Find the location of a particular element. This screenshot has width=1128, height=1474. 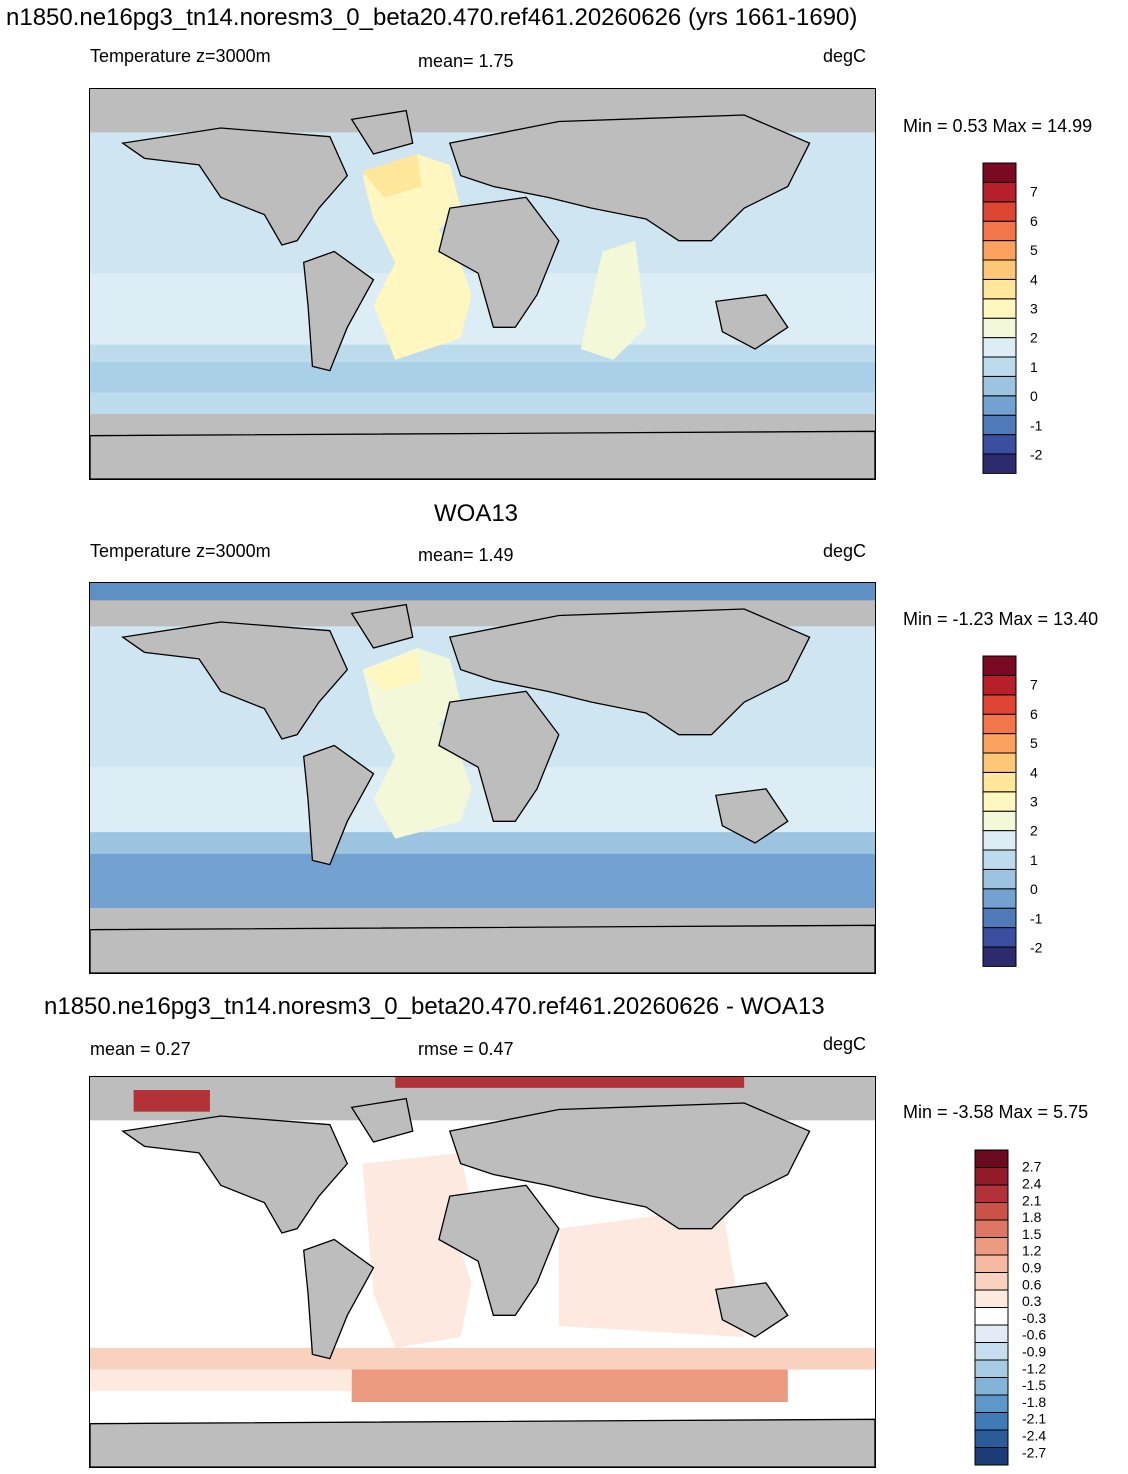

colorbar-tick-label: 7 is located at coordinates (1034, 192).